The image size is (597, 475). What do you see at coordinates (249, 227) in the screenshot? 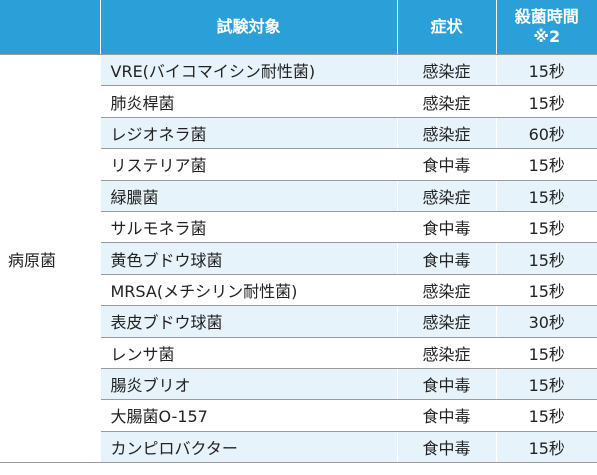
I see `target-name: サルモネラ菌` at bounding box center [249, 227].